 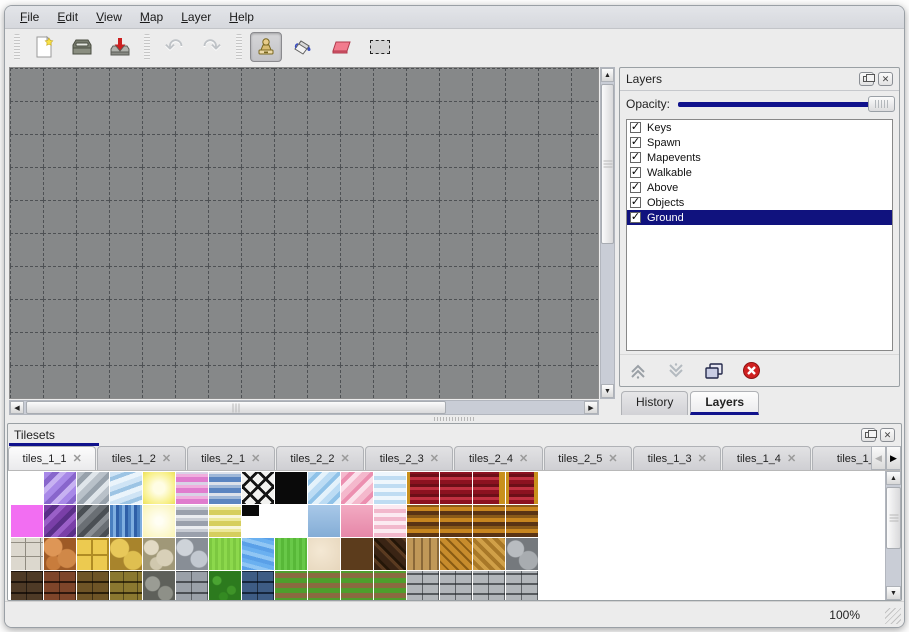 What do you see at coordinates (192, 488) in the screenshot?
I see `tile-pink-stripes` at bounding box center [192, 488].